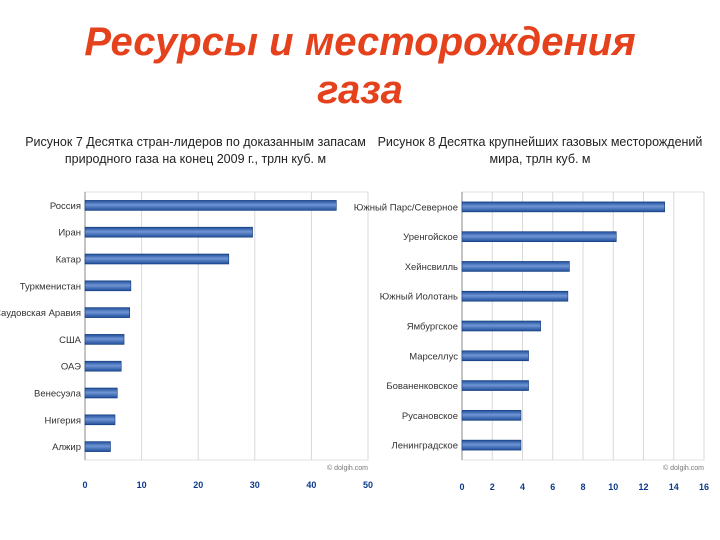 The width and height of the screenshot is (720, 540). I want to click on x-tick-label: 14, so click(674, 487).